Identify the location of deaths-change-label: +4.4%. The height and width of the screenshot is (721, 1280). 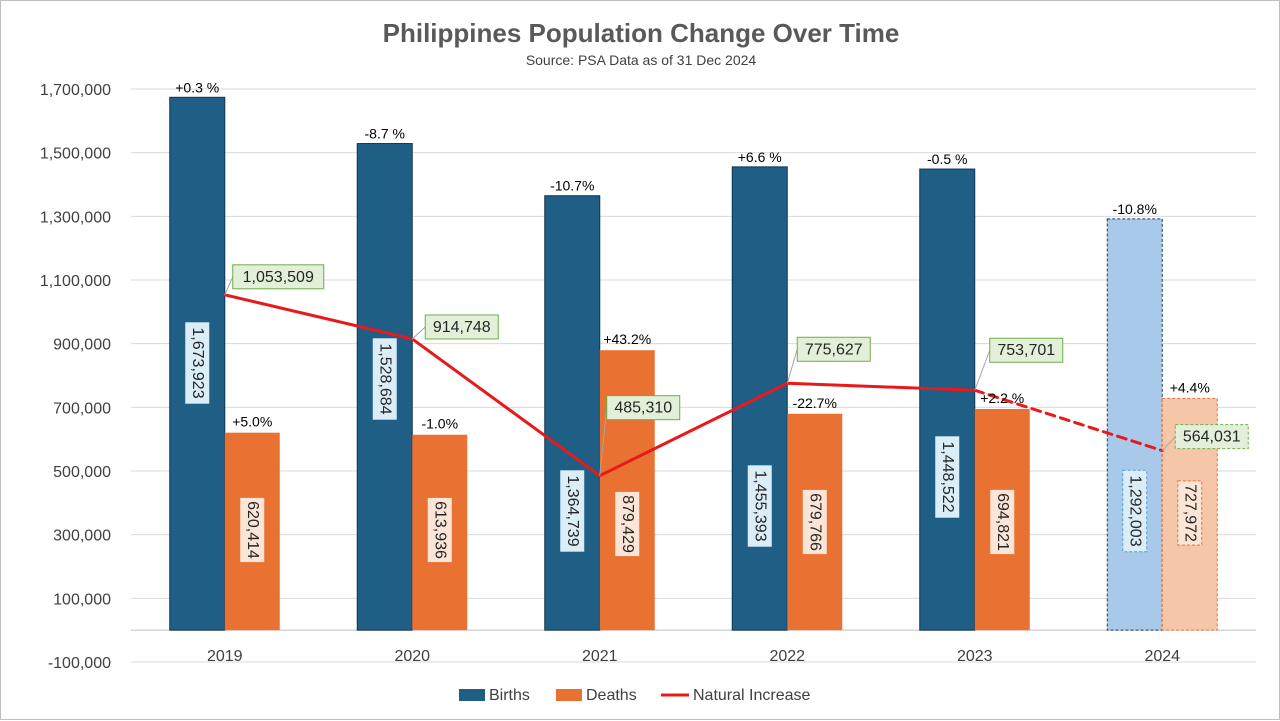
(1190, 387).